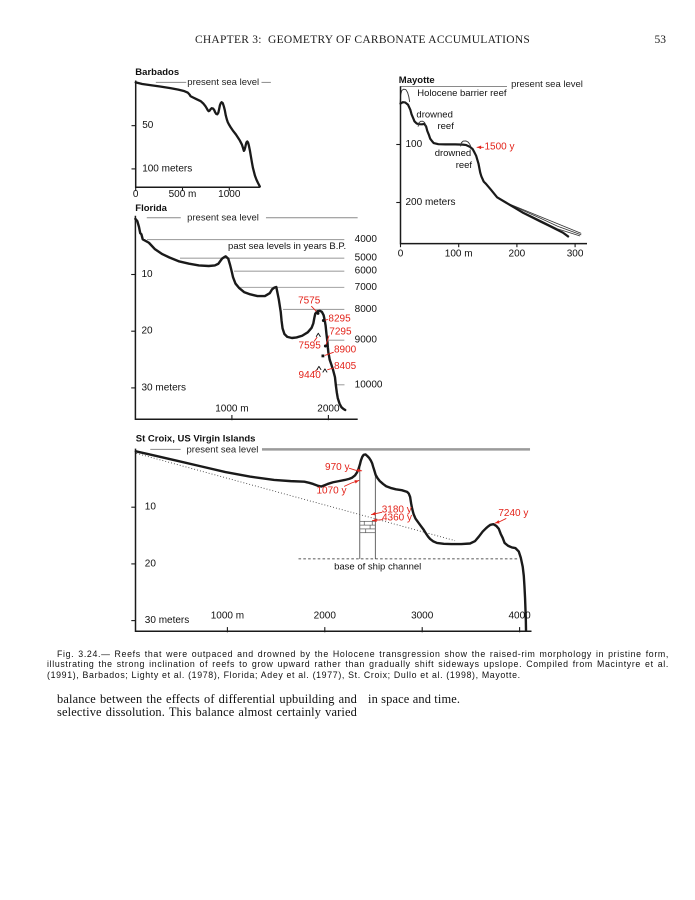 The image size is (695, 900). I want to click on annotation-1500-y: 1500 y, so click(495, 147).